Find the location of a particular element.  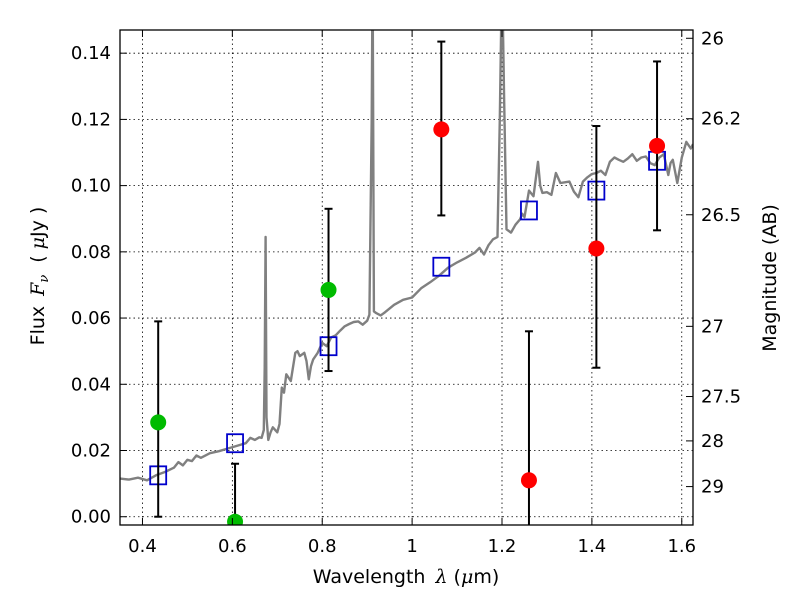

y-tick-label: 0.12 is located at coordinates (91, 119).